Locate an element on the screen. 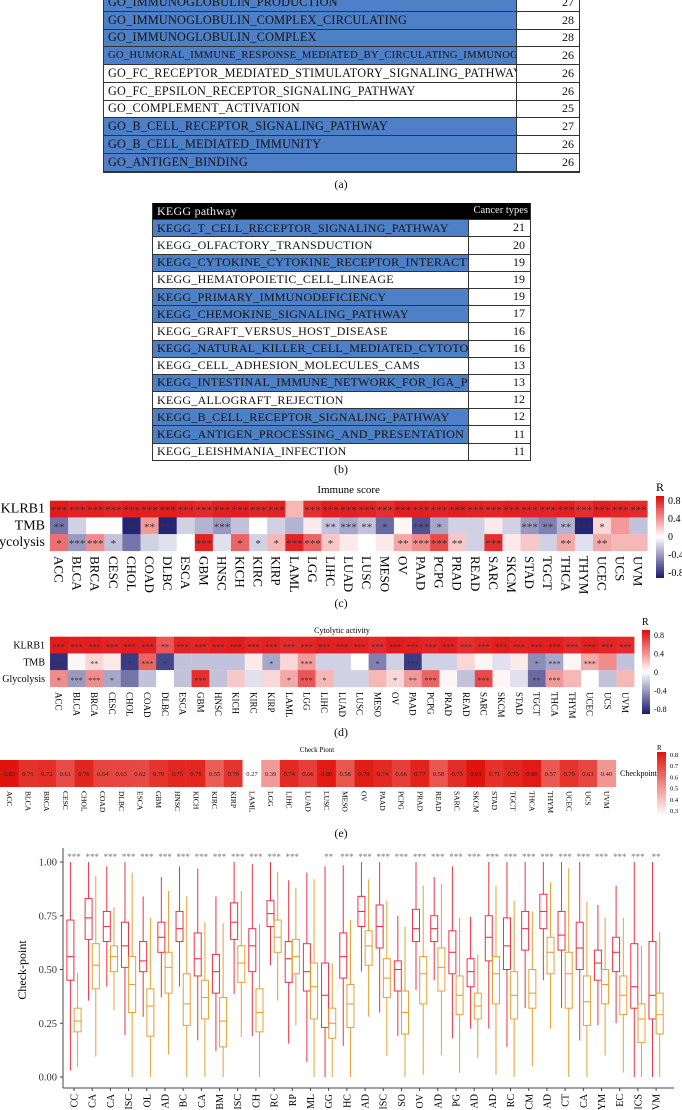 The height and width of the screenshot is (1110, 682). x-tick-label: UCEC is located at coordinates (590, 704).